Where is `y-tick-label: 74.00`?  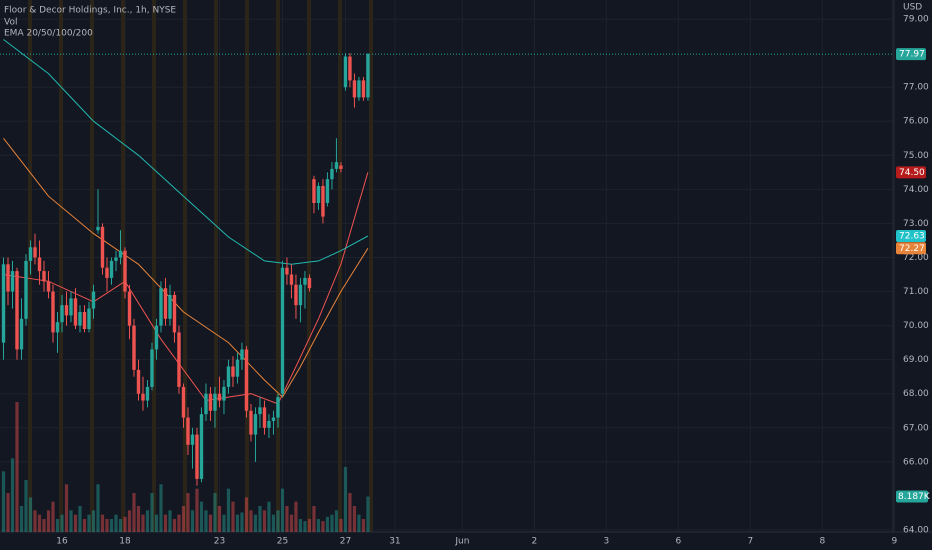 y-tick-label: 74.00 is located at coordinates (916, 190).